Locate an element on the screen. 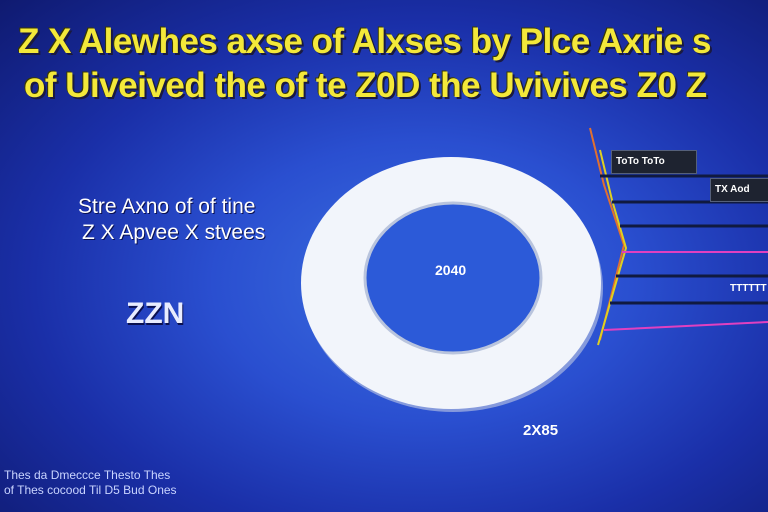 The width and height of the screenshot is (768, 512). ring-center-value: 2040 is located at coordinates (451, 270).